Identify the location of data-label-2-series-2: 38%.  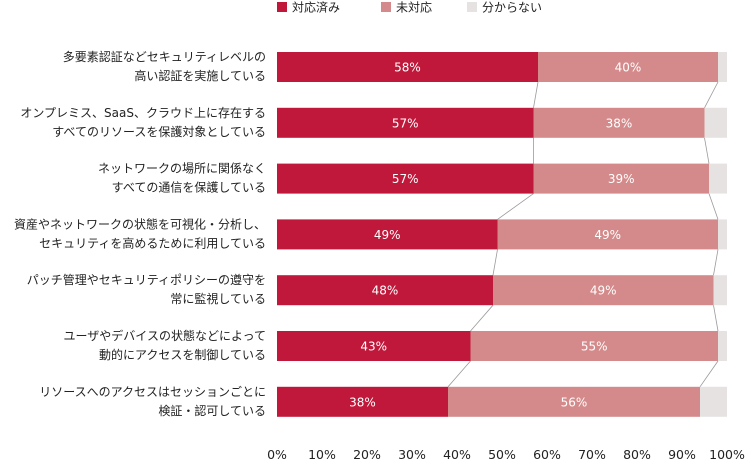
(619, 123).